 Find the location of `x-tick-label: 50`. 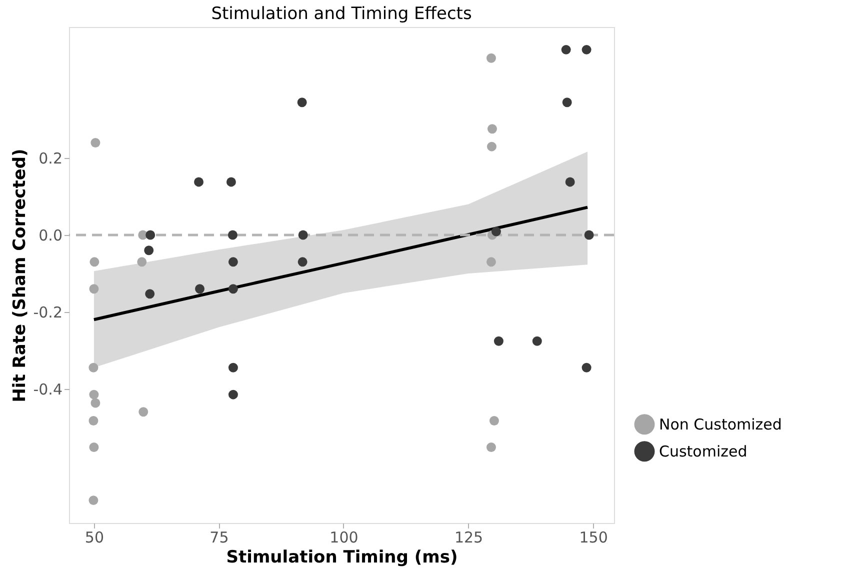

x-tick-label: 50 is located at coordinates (94, 537).